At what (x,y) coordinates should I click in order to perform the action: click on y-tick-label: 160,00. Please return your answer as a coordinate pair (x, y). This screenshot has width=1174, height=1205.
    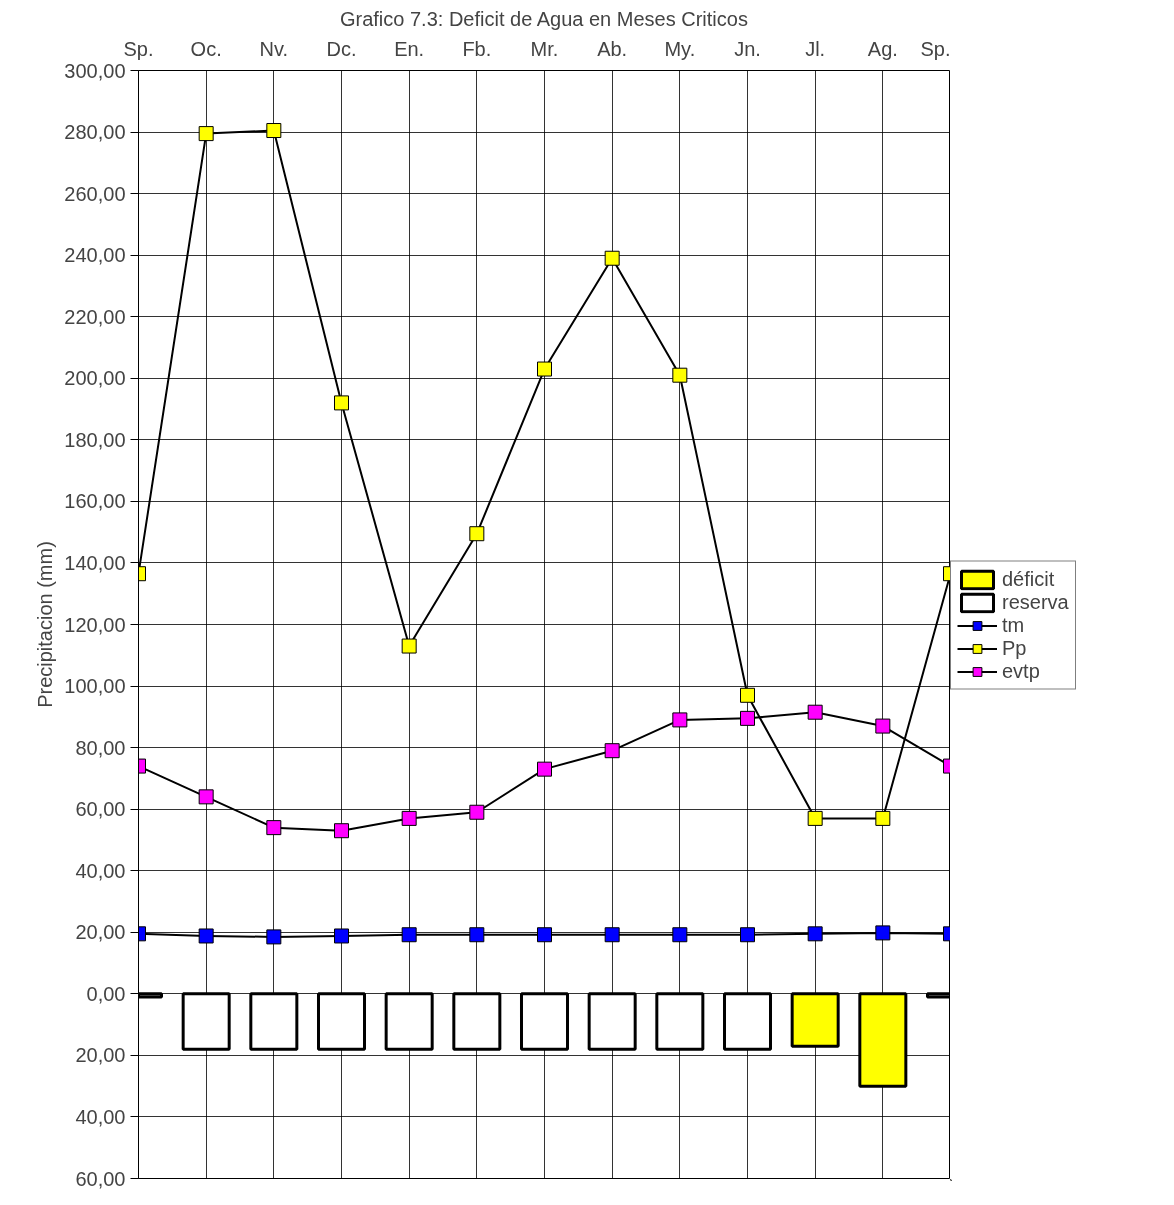
    Looking at the image, I should click on (95, 501).